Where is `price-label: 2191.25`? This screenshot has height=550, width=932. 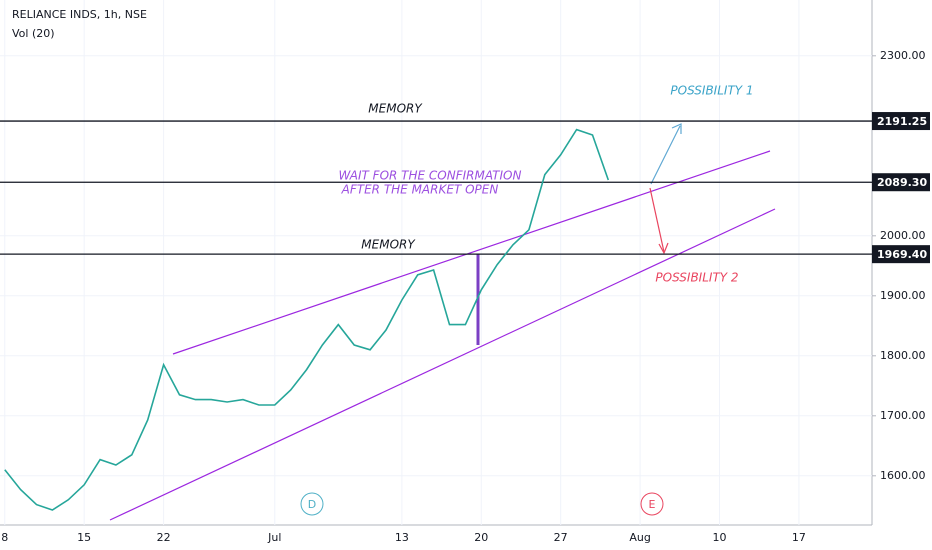
price-label: 2191.25 is located at coordinates (902, 121).